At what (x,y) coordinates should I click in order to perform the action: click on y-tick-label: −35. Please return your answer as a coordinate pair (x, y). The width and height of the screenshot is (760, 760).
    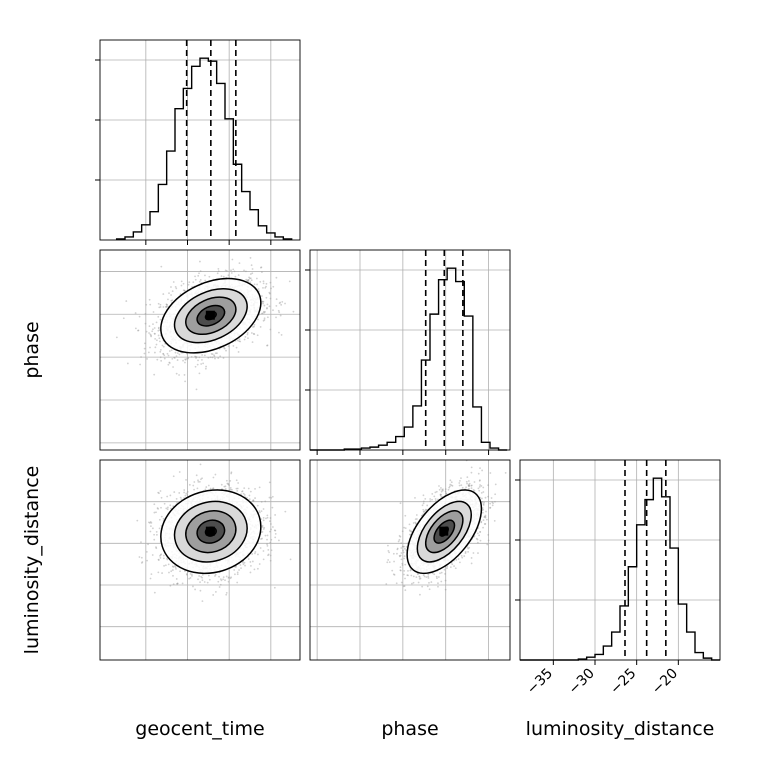
    Looking at the image, I should click on (82, 638).